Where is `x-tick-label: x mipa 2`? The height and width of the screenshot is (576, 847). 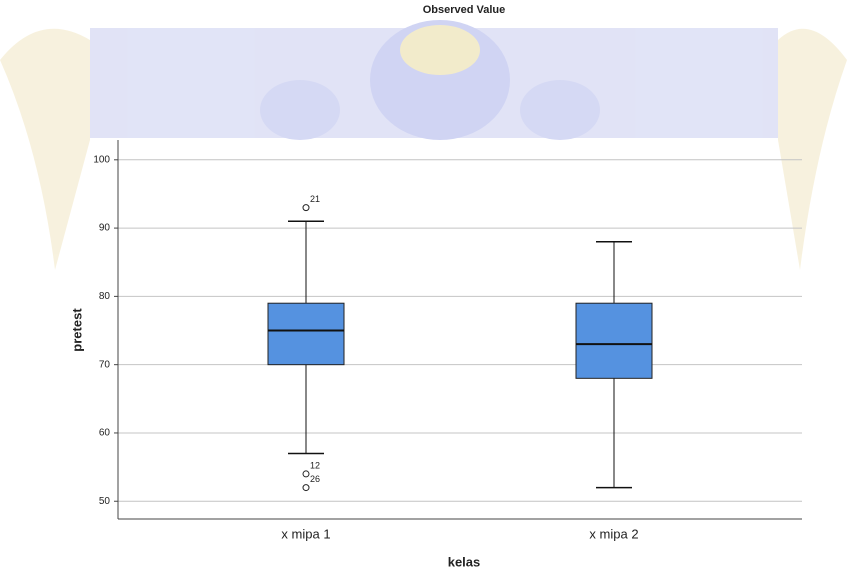 x-tick-label: x mipa 2 is located at coordinates (613, 533).